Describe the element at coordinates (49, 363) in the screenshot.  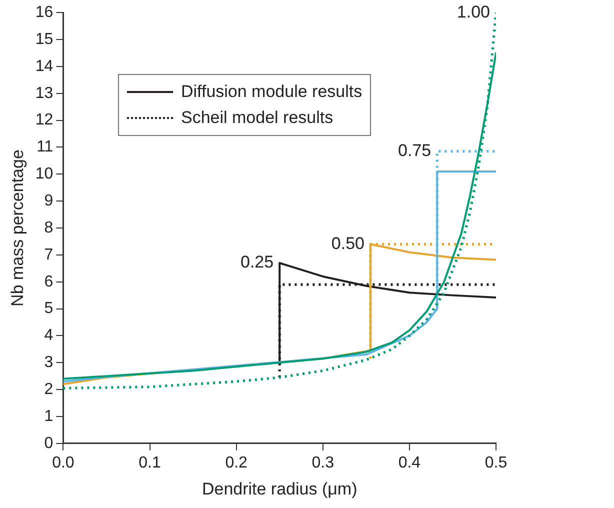
I see `y-tick-label: 3` at that location.